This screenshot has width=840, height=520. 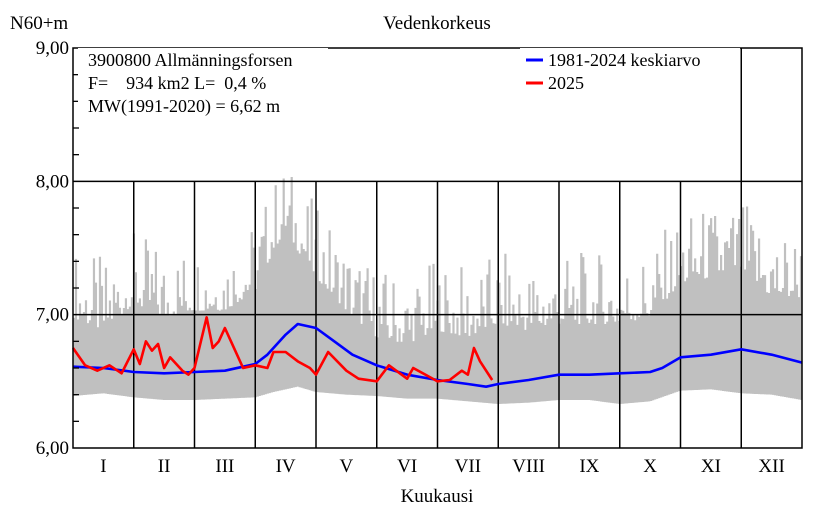 I want to click on chart-title: Vedenkorkeus, so click(x=437, y=23).